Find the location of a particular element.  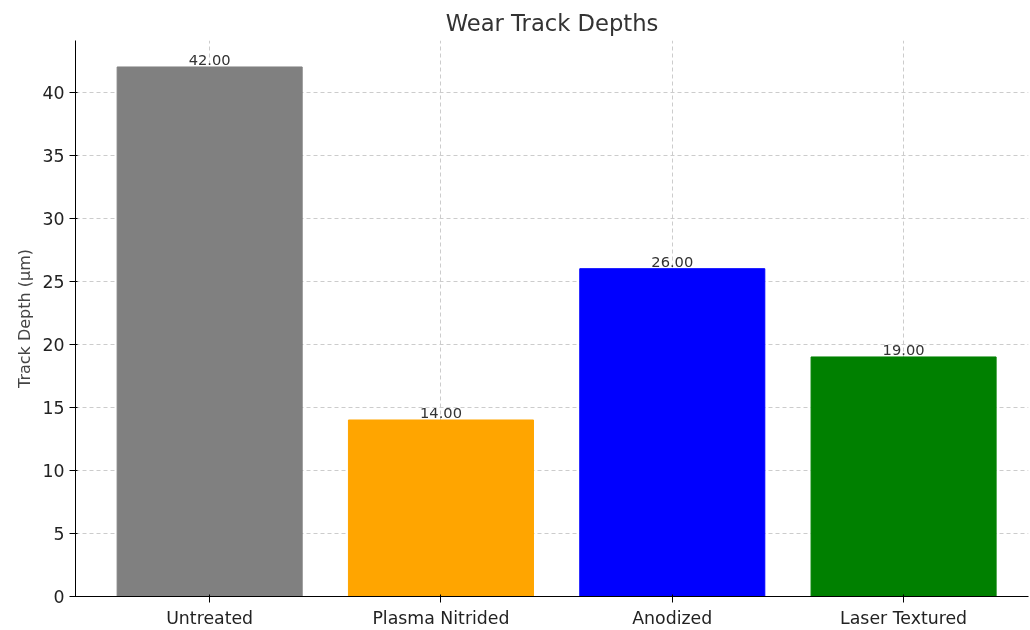

y-tick-label: 35 is located at coordinates (53, 155).